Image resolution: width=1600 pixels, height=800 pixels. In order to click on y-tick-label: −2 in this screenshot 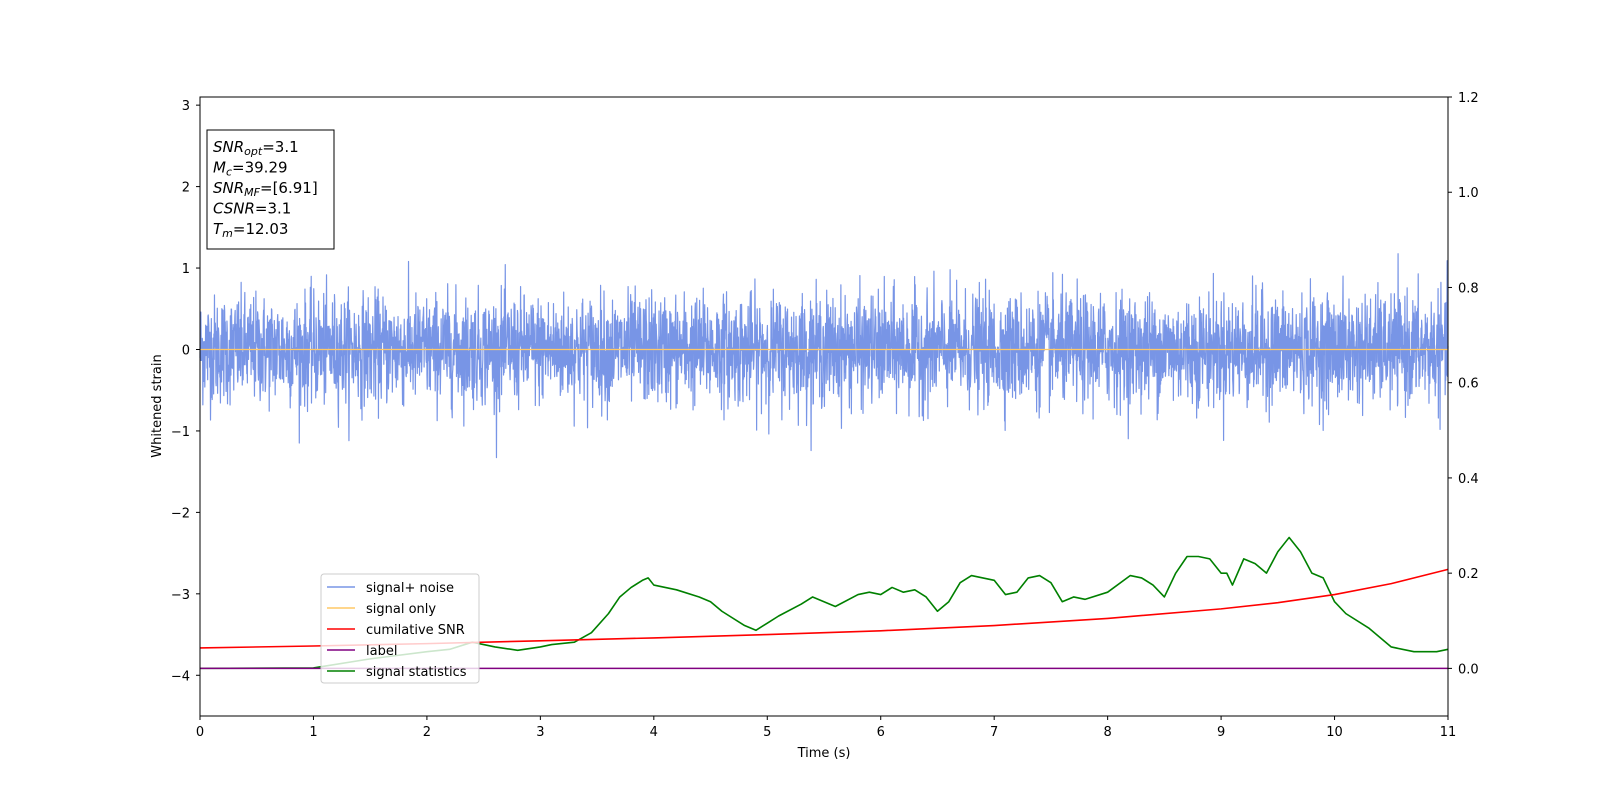, I will do `click(180, 513)`.